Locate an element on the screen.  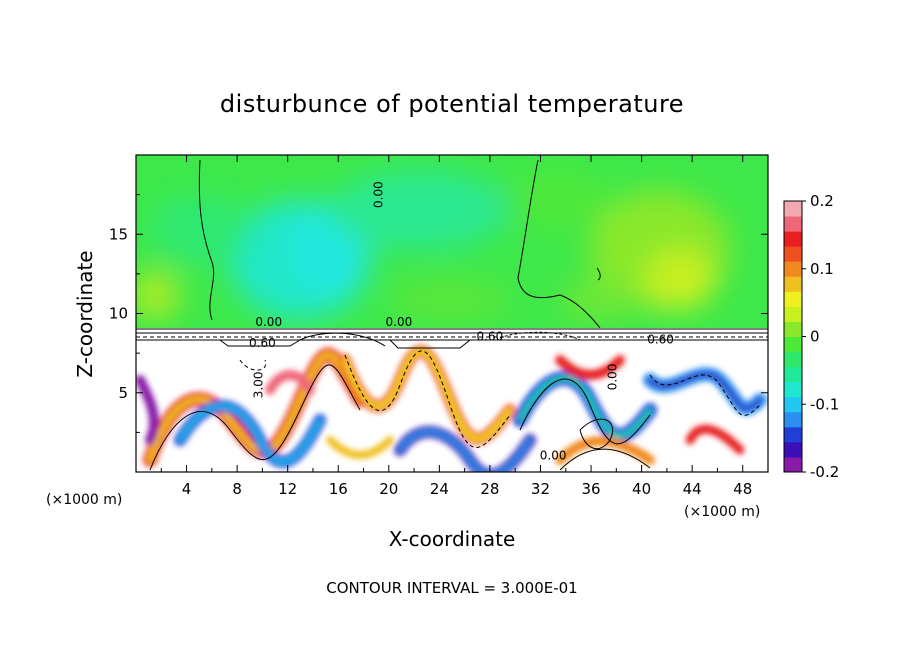
colorbar-tick-label: 0 is located at coordinates (815, 337).